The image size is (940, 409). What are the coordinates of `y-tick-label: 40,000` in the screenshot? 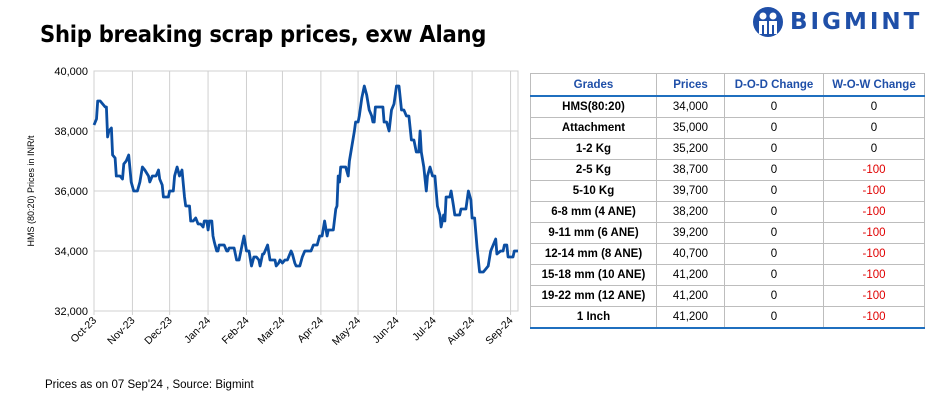 It's located at (71, 72).